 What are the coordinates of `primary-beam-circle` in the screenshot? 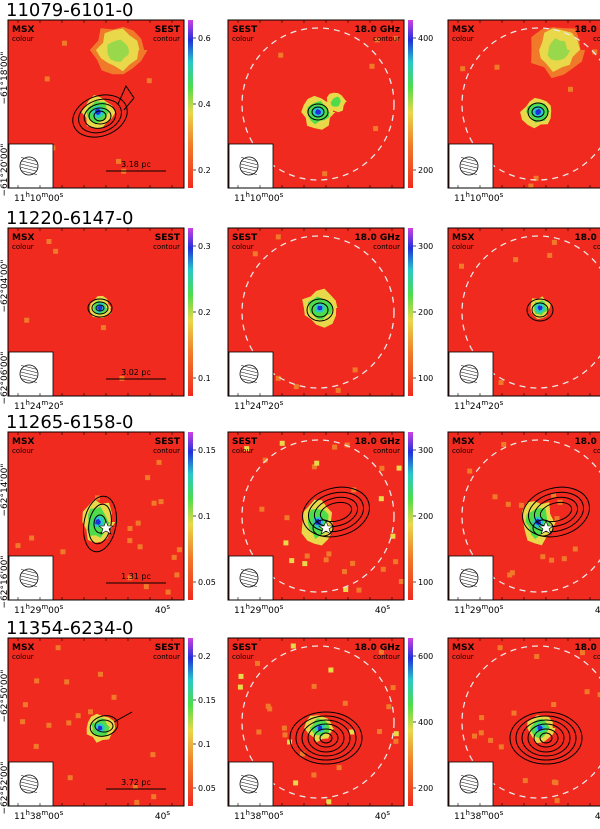 It's located at (318, 312).